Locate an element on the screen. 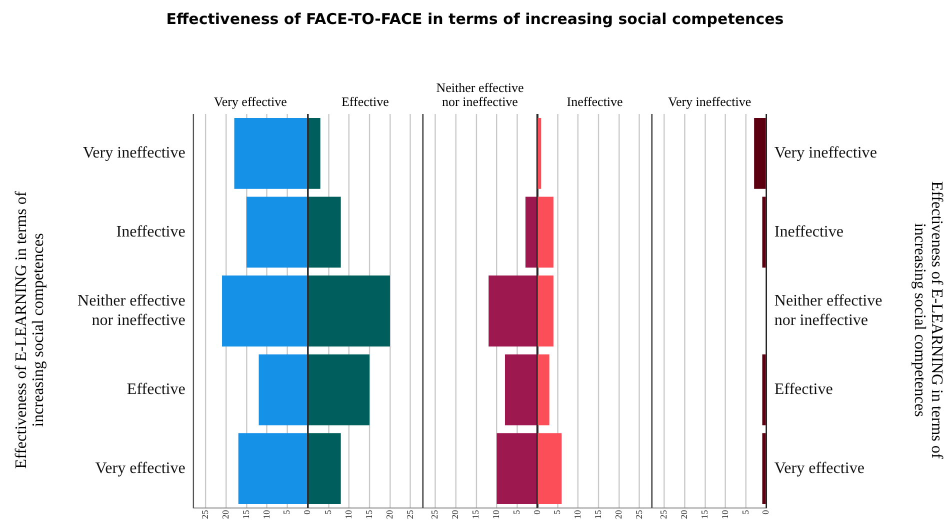 This screenshot has width=950, height=527. text: Effectiveness of FACE-TO-FACE in terms of increasing social competences is located at coordinates (475, 19).